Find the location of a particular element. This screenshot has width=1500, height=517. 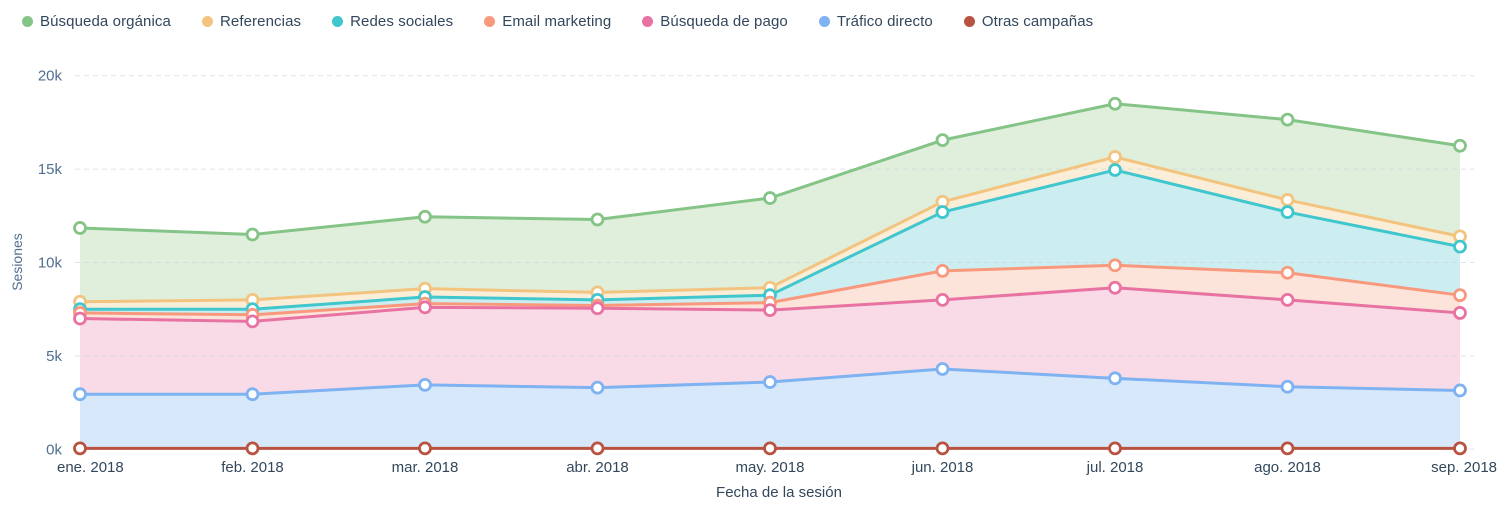

legend-dot-trafico-directo is located at coordinates (824, 21).